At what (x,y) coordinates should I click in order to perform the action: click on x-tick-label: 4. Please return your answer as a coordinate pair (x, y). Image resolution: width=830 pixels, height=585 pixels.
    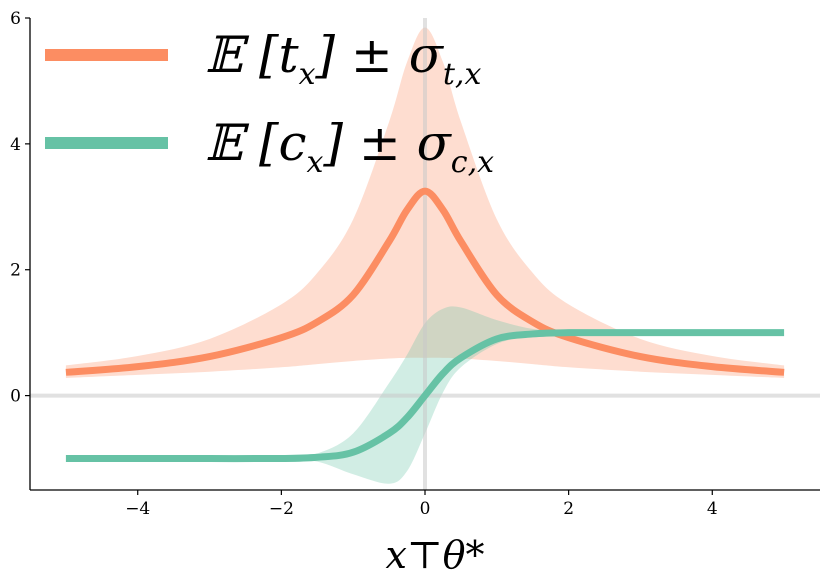
    Looking at the image, I should click on (712, 509).